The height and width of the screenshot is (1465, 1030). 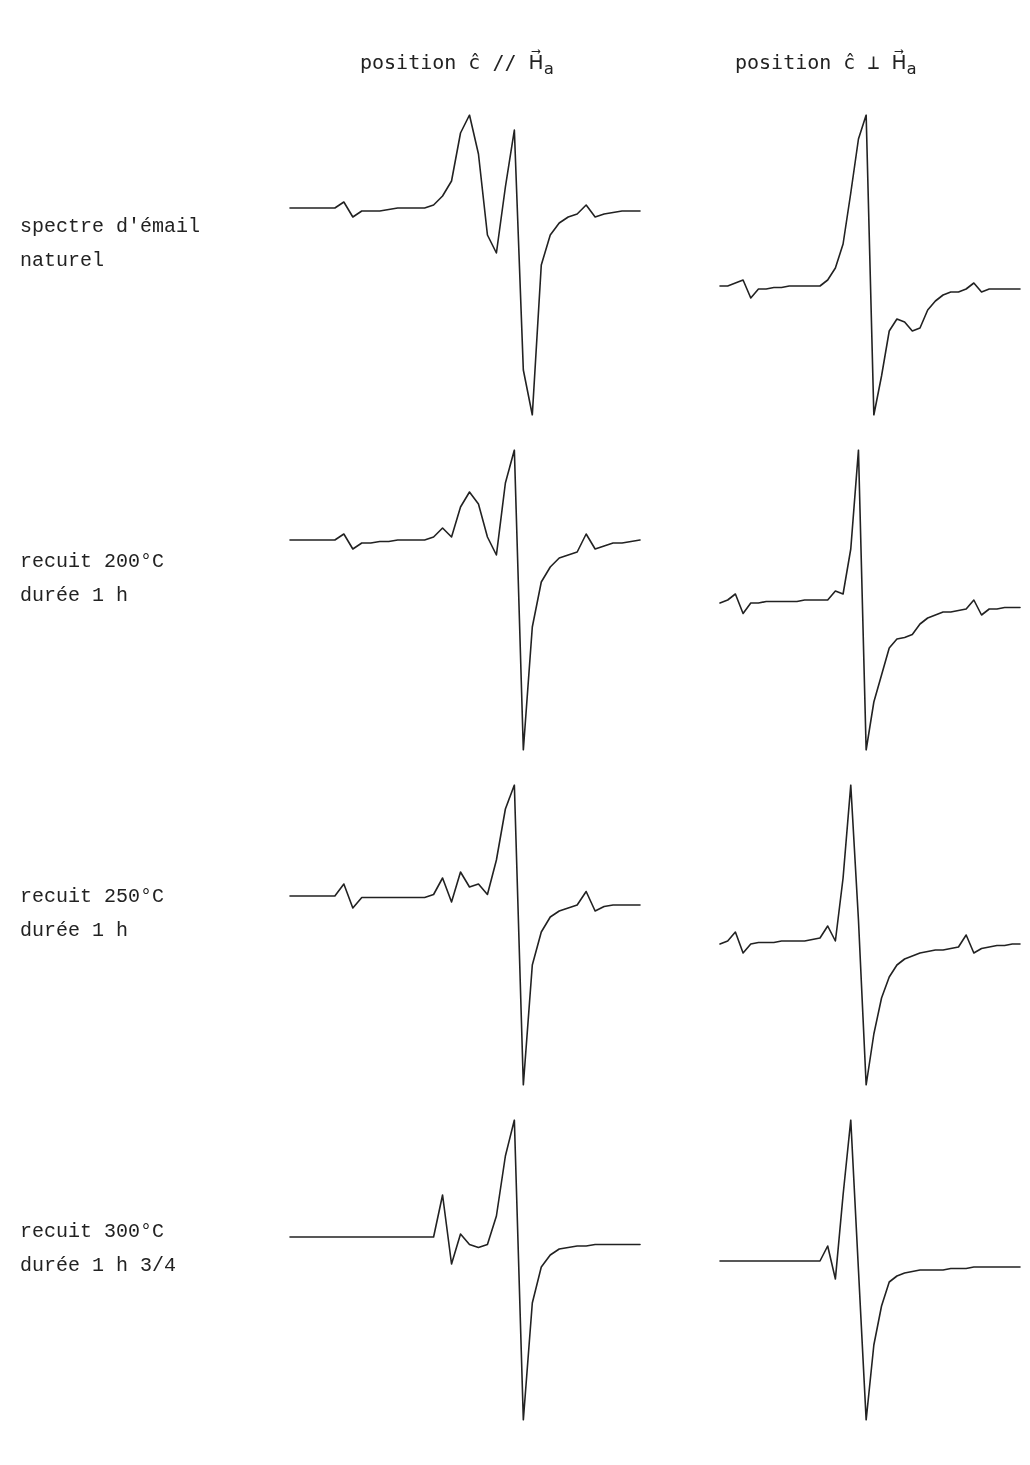 What do you see at coordinates (62, 260) in the screenshot?
I see `text: naturel` at bounding box center [62, 260].